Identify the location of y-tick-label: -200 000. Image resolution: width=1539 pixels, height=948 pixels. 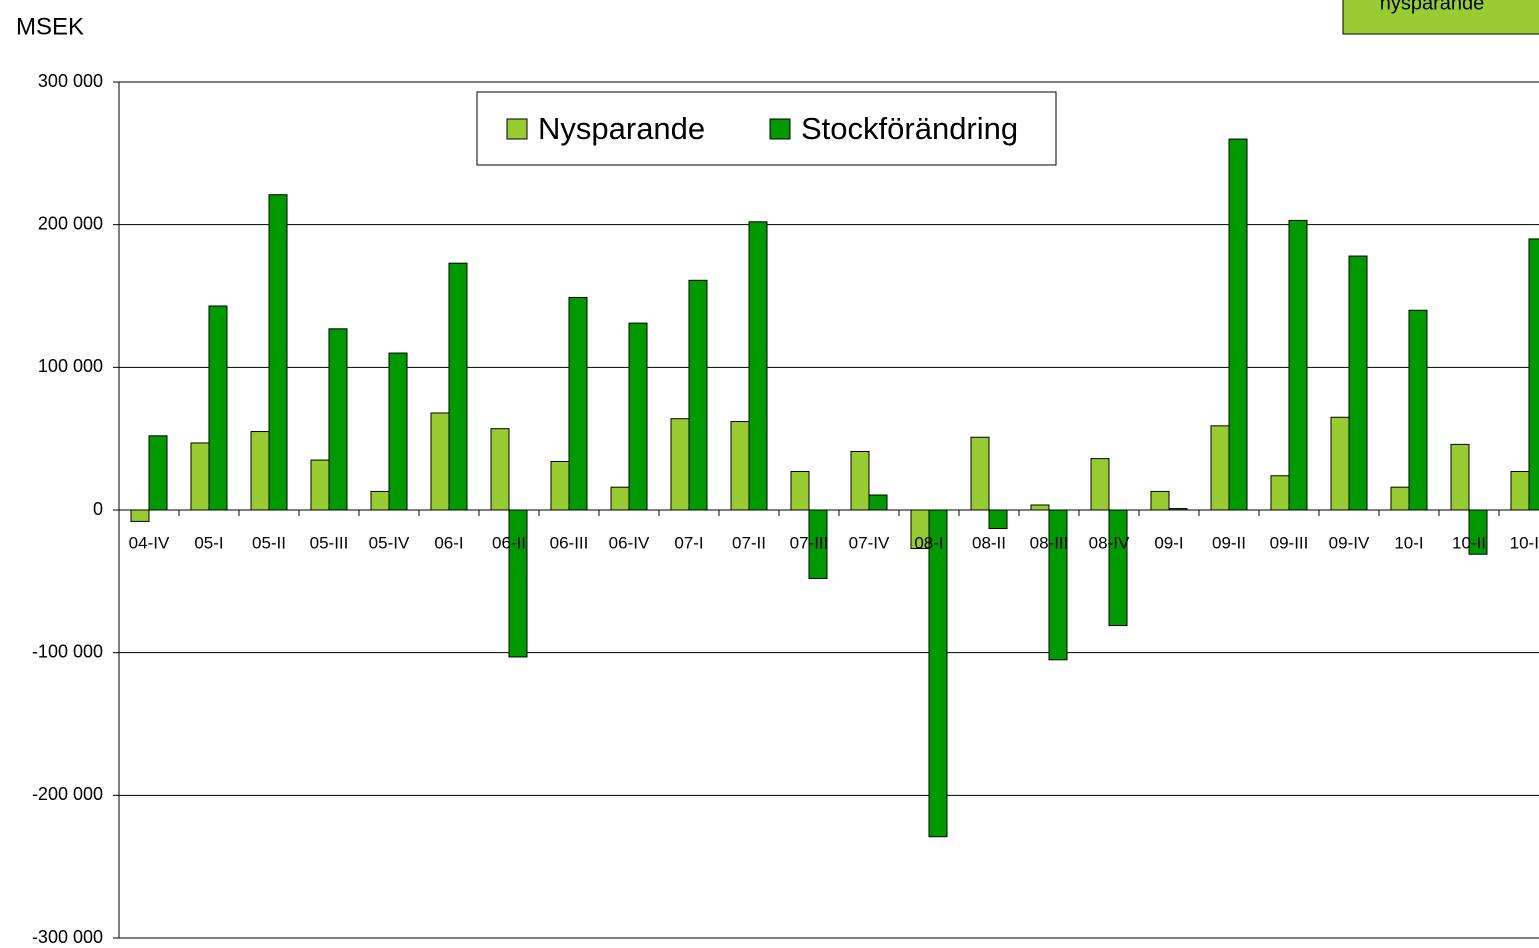
(67, 794).